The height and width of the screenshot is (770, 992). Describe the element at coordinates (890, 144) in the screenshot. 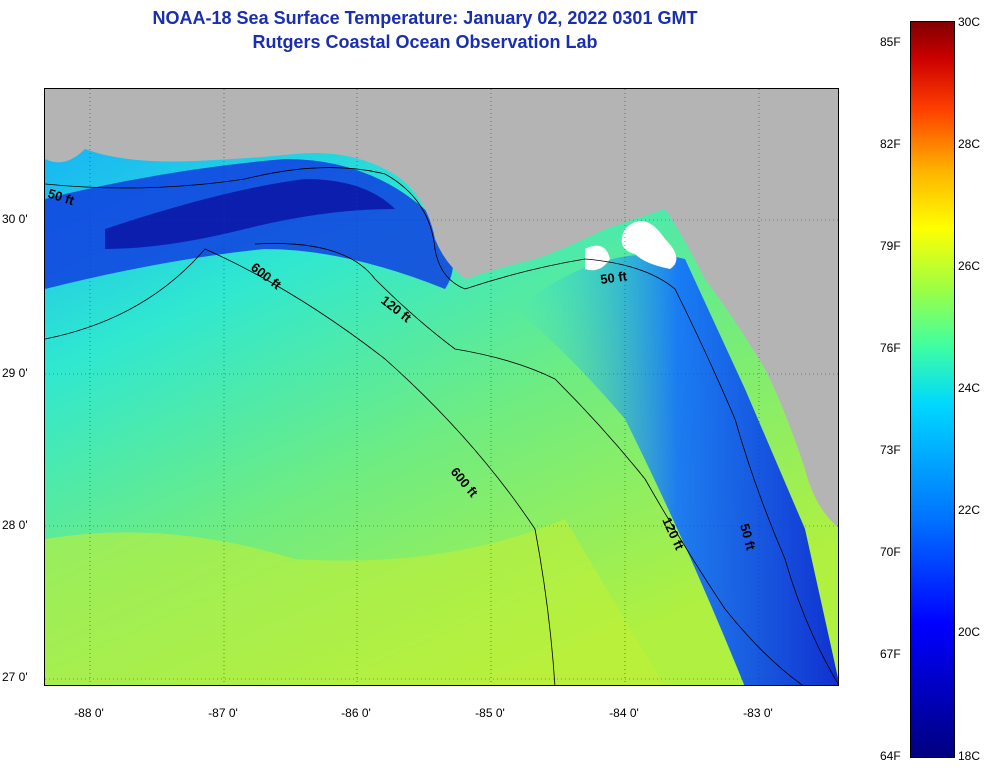

I see `cb-f-82: 82F` at that location.